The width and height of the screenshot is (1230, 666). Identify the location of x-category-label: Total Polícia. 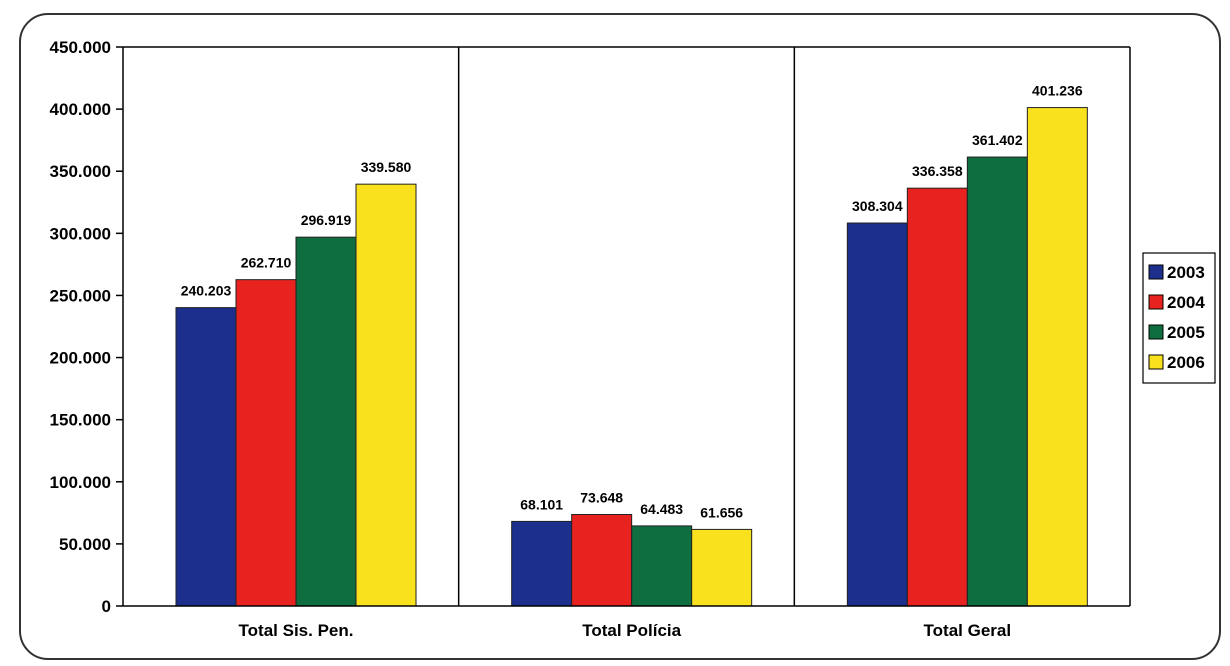
(631, 630).